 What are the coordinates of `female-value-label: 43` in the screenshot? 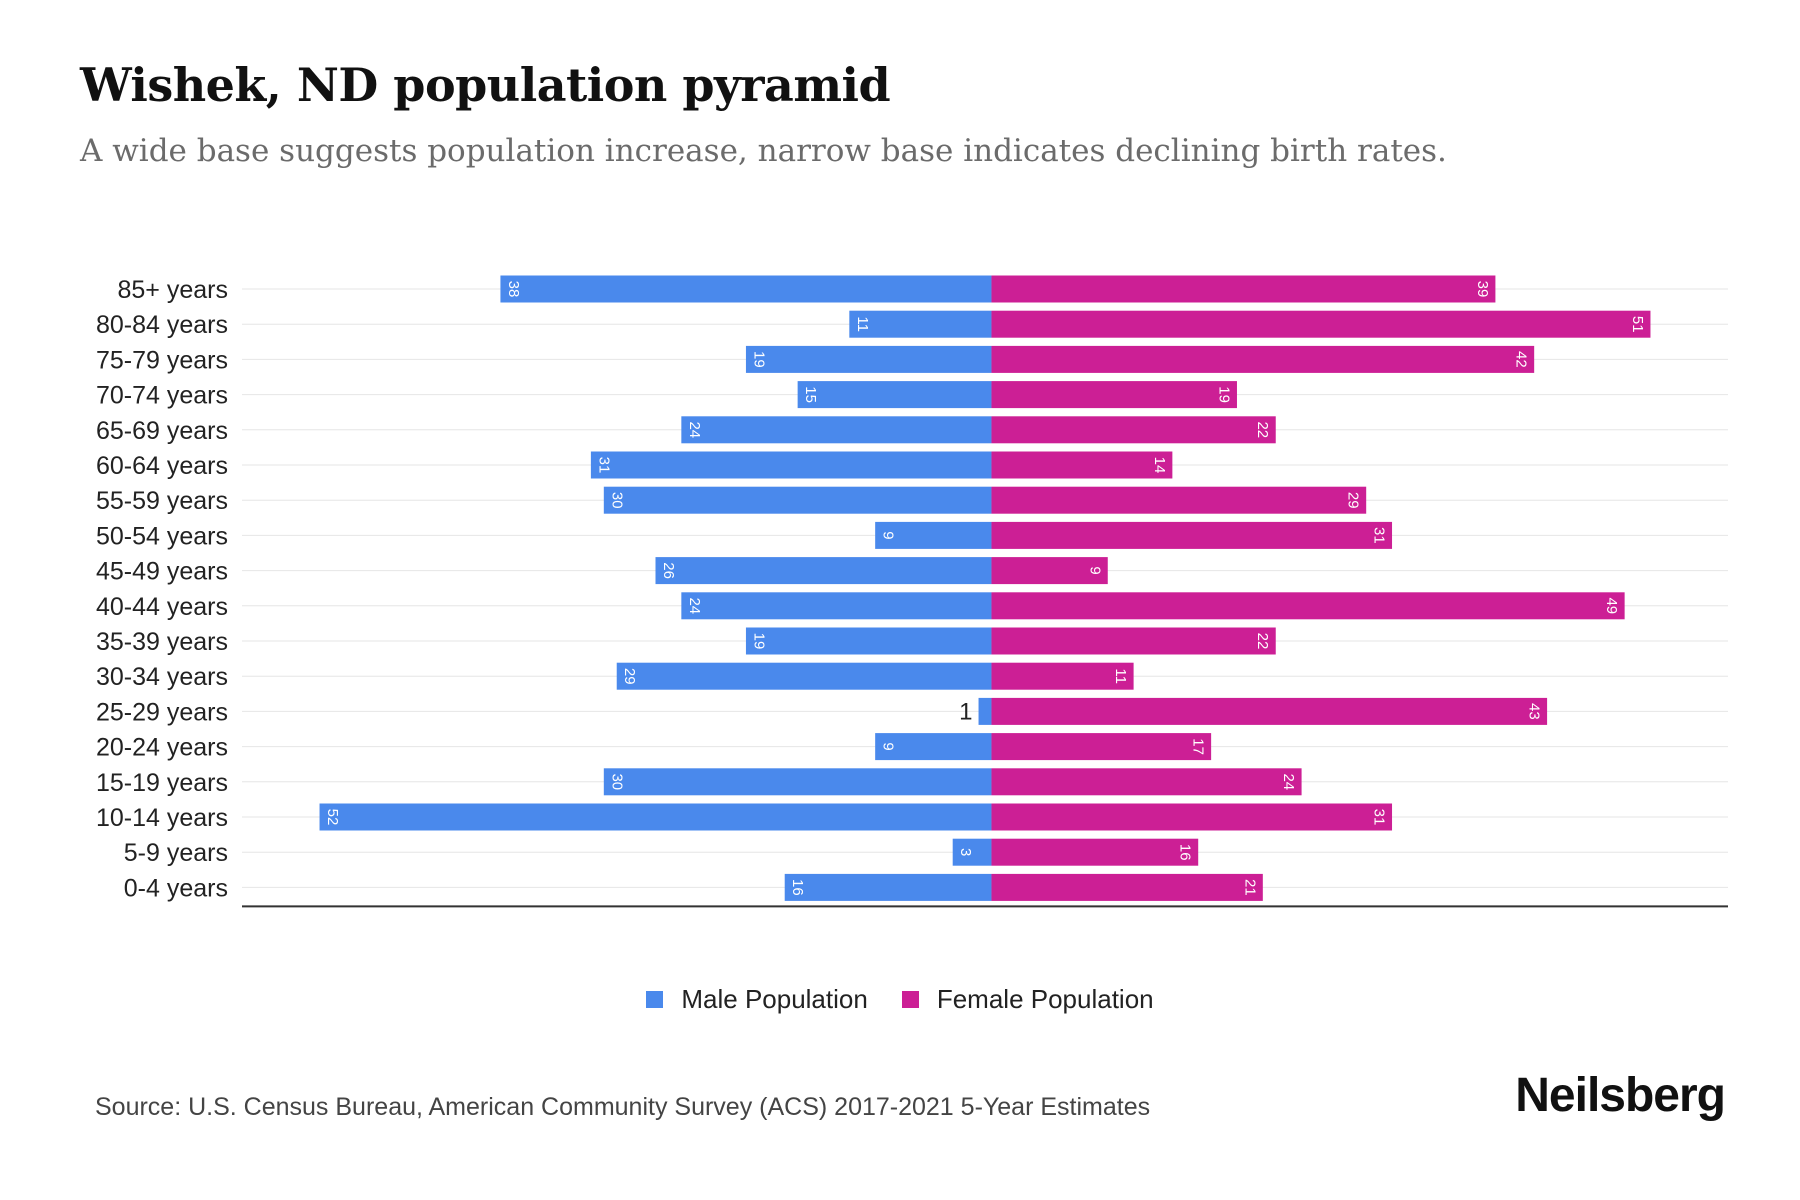 It's located at (1534, 711).